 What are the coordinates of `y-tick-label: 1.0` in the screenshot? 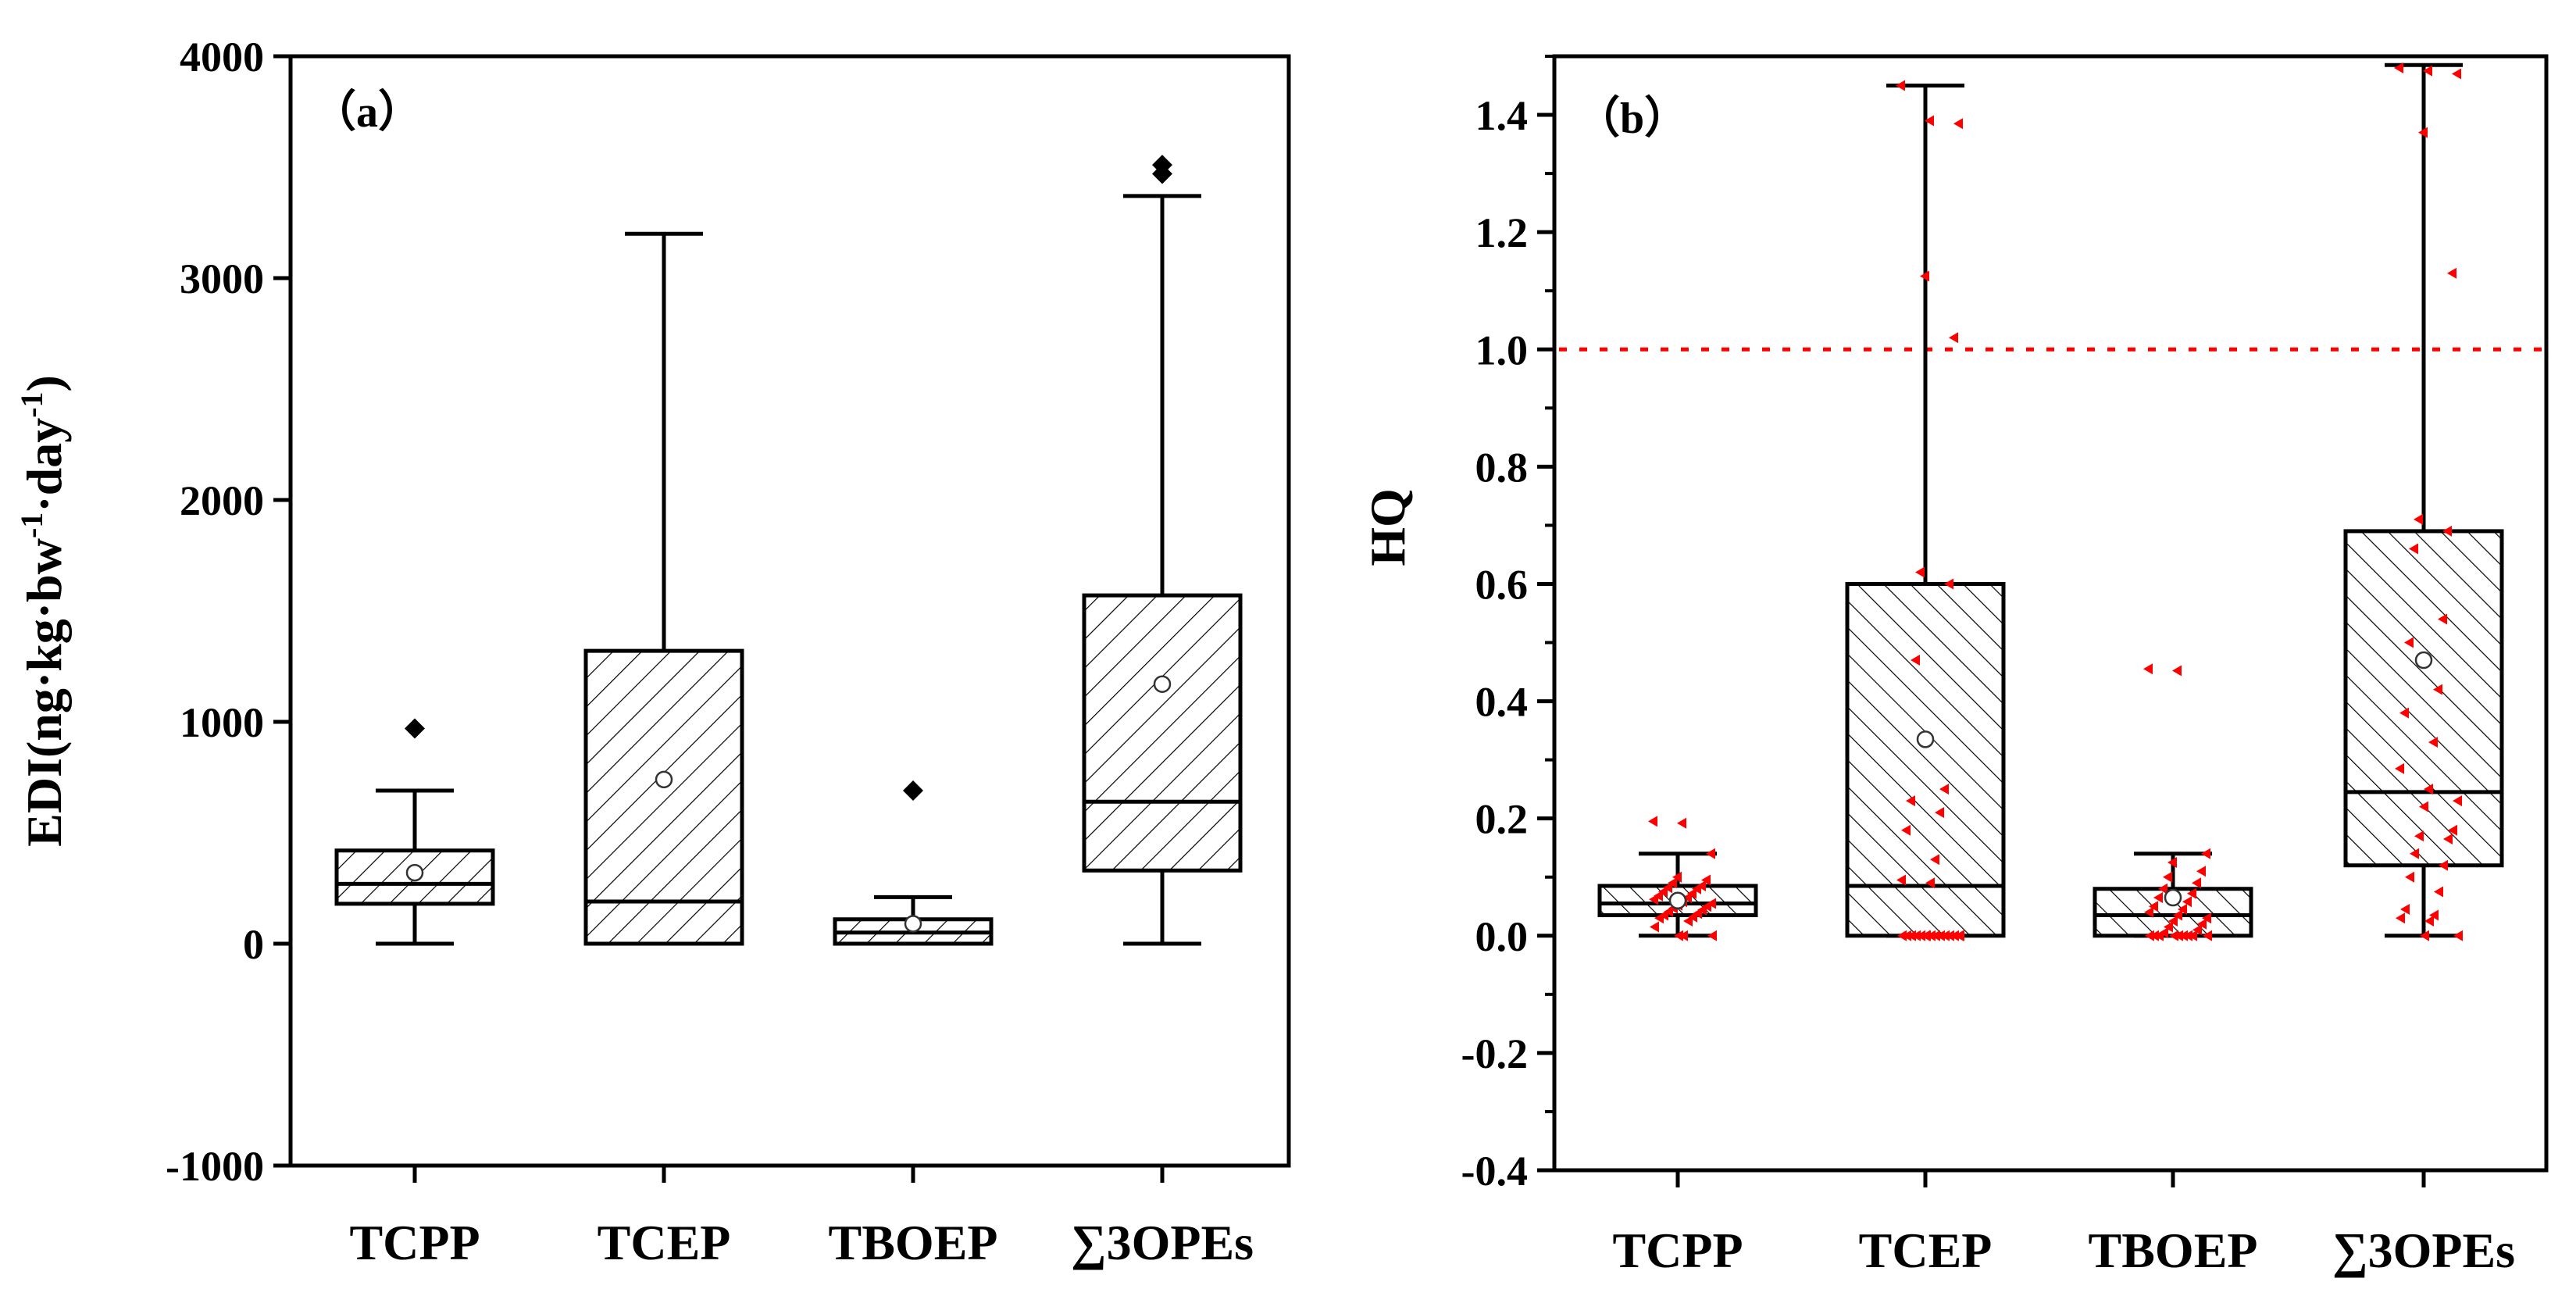 It's located at (1502, 350).